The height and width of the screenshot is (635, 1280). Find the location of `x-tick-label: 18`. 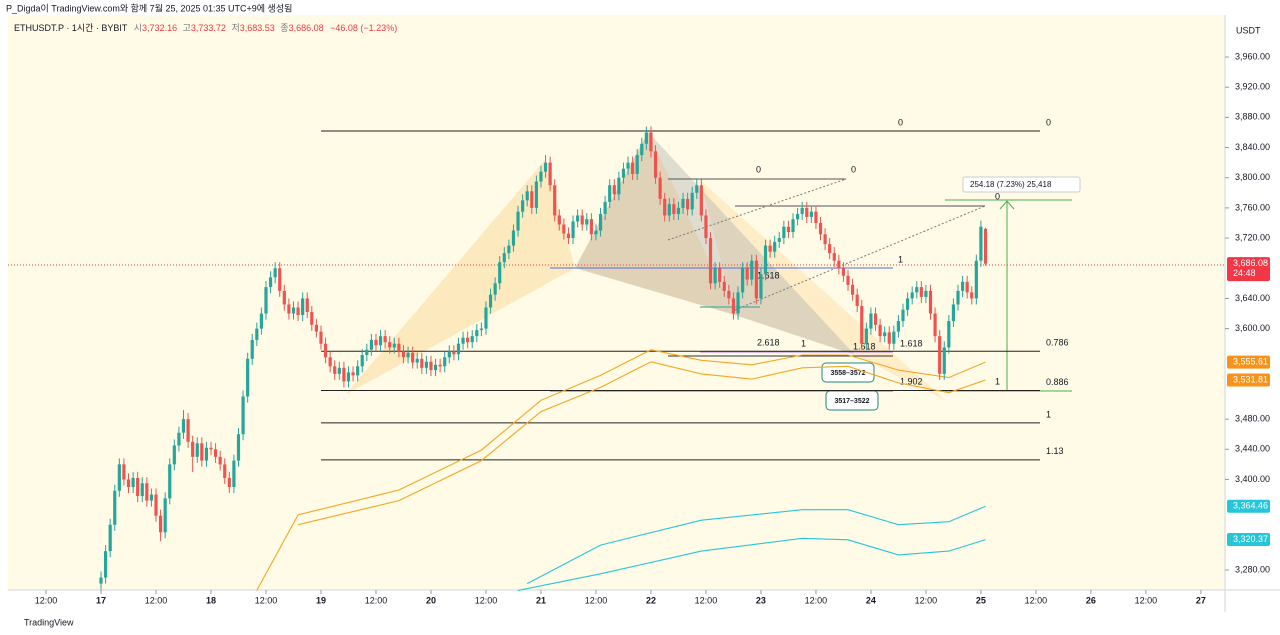

x-tick-label: 18 is located at coordinates (211, 600).